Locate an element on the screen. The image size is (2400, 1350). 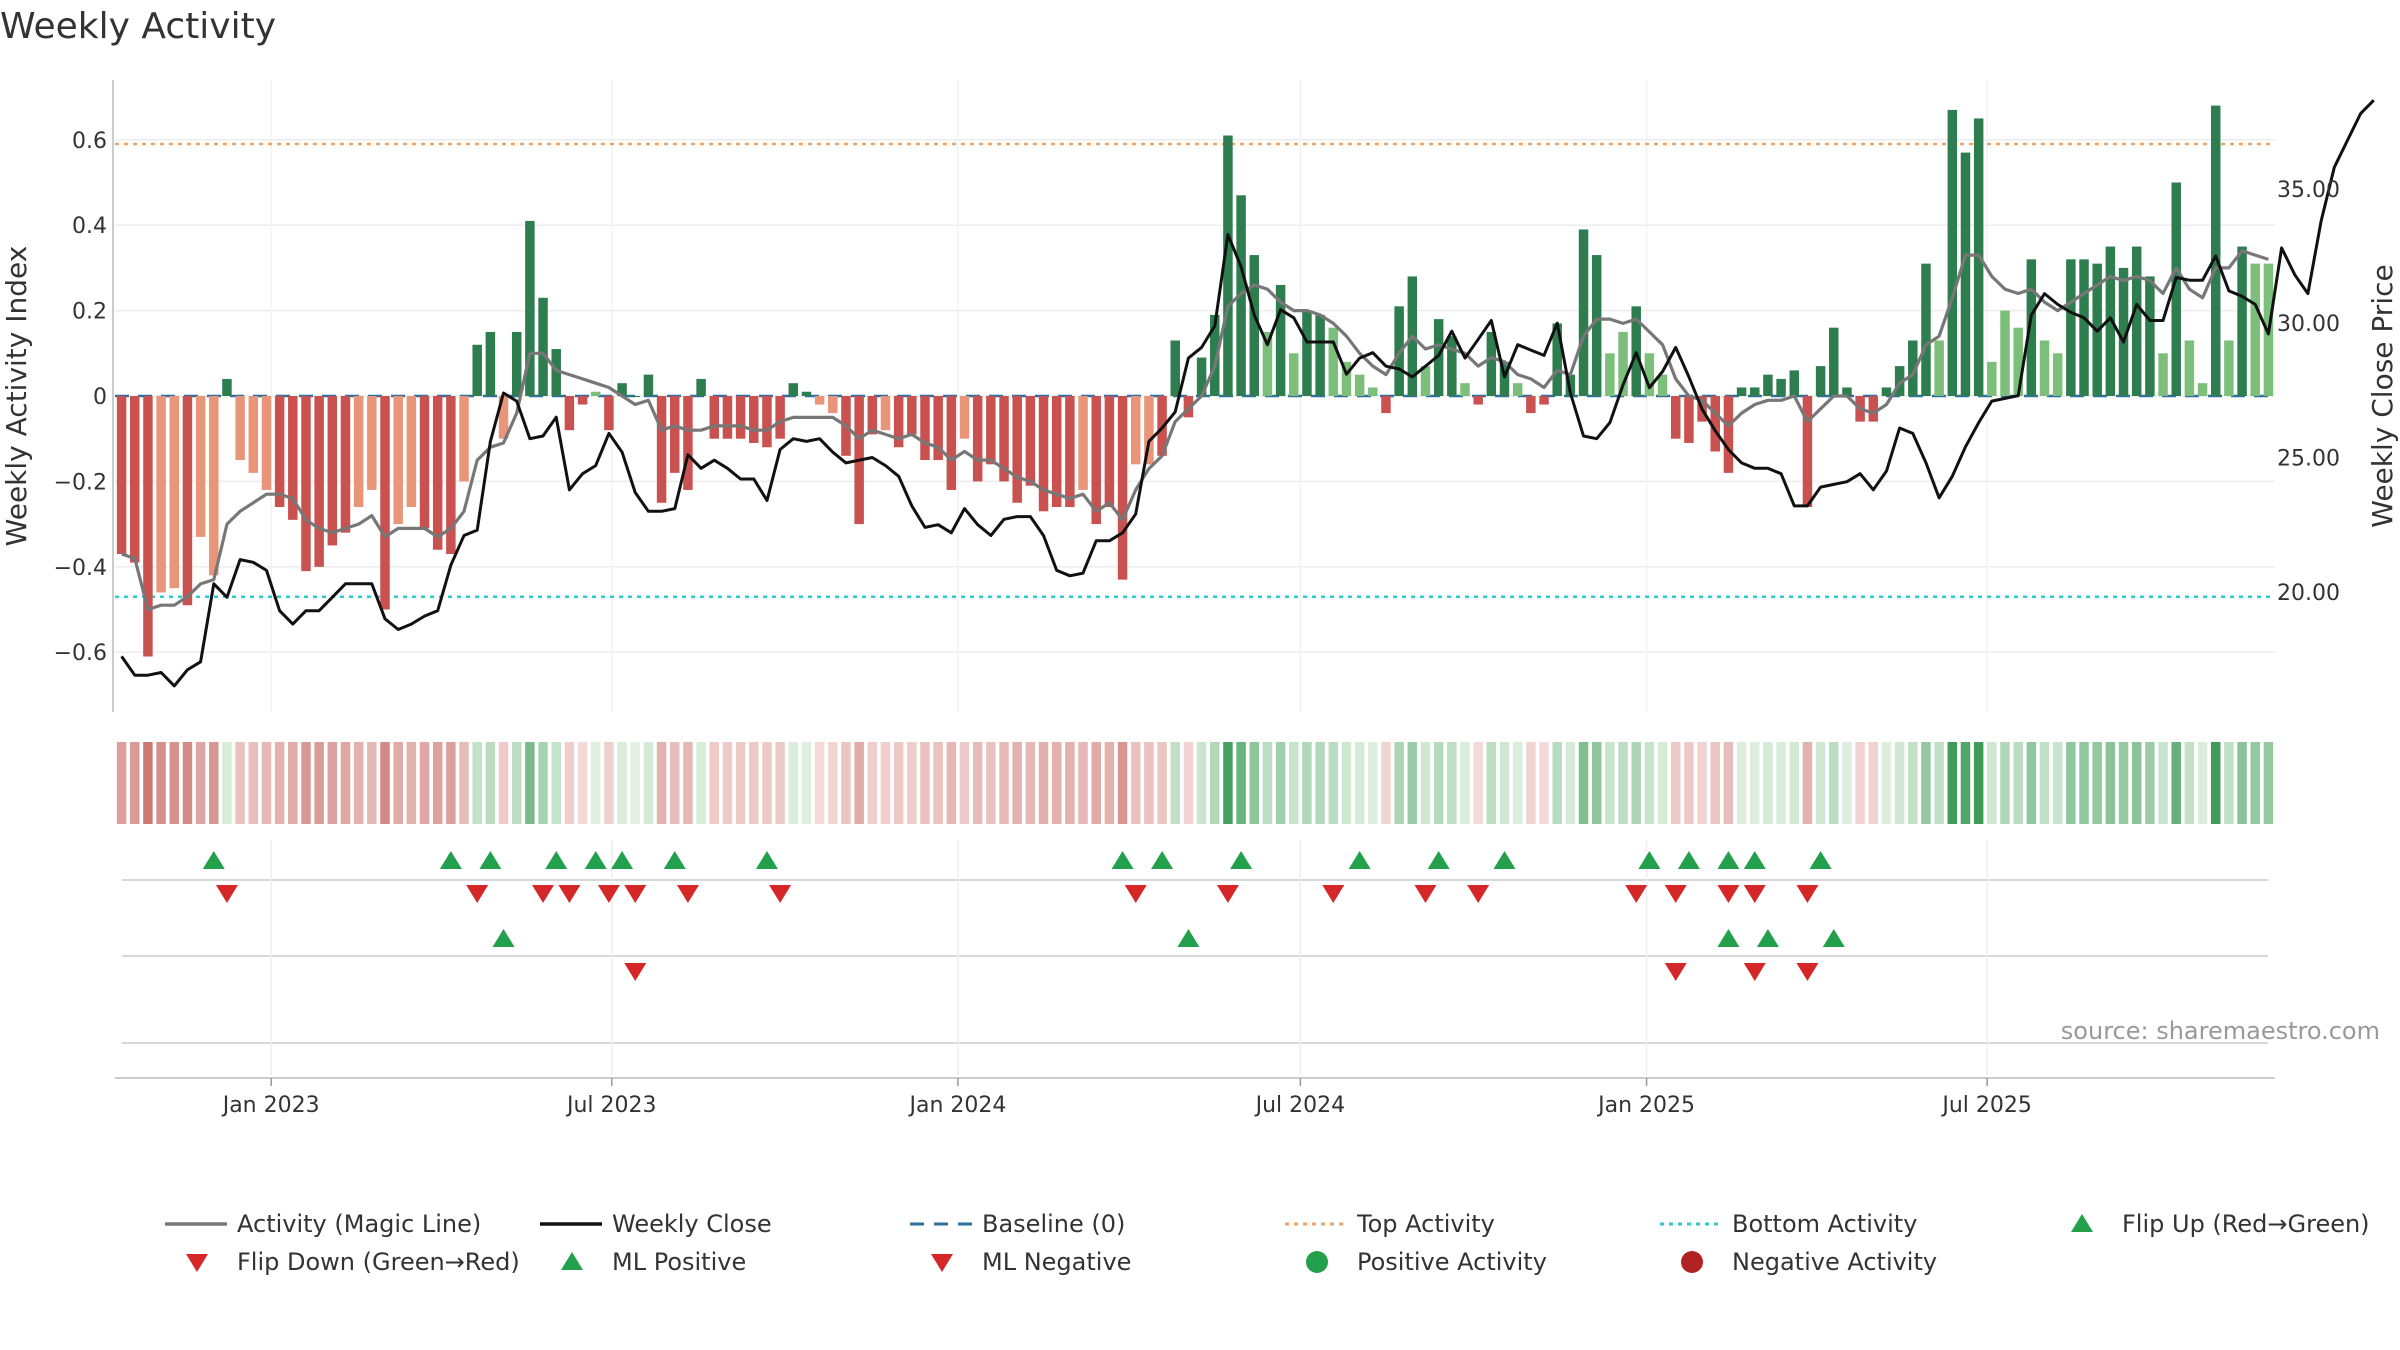
legend-label-4: Bottom Activity is located at coordinates (1824, 1224).